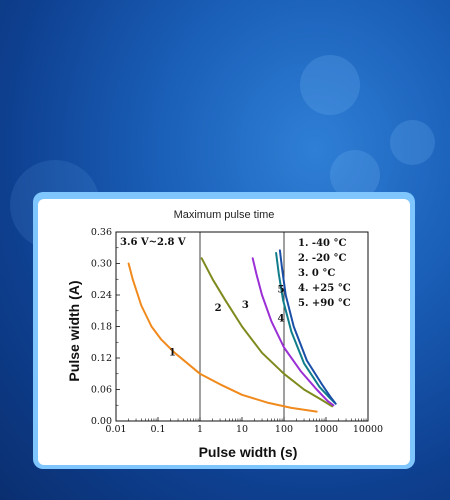 The height and width of the screenshot is (500, 450). I want to click on x-tick-label: 1, so click(200, 429).